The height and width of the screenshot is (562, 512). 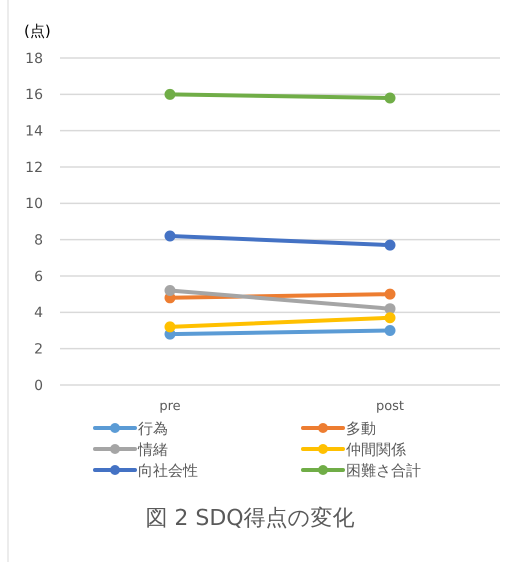 I want to click on y-axis-title: (点), so click(x=37, y=31).